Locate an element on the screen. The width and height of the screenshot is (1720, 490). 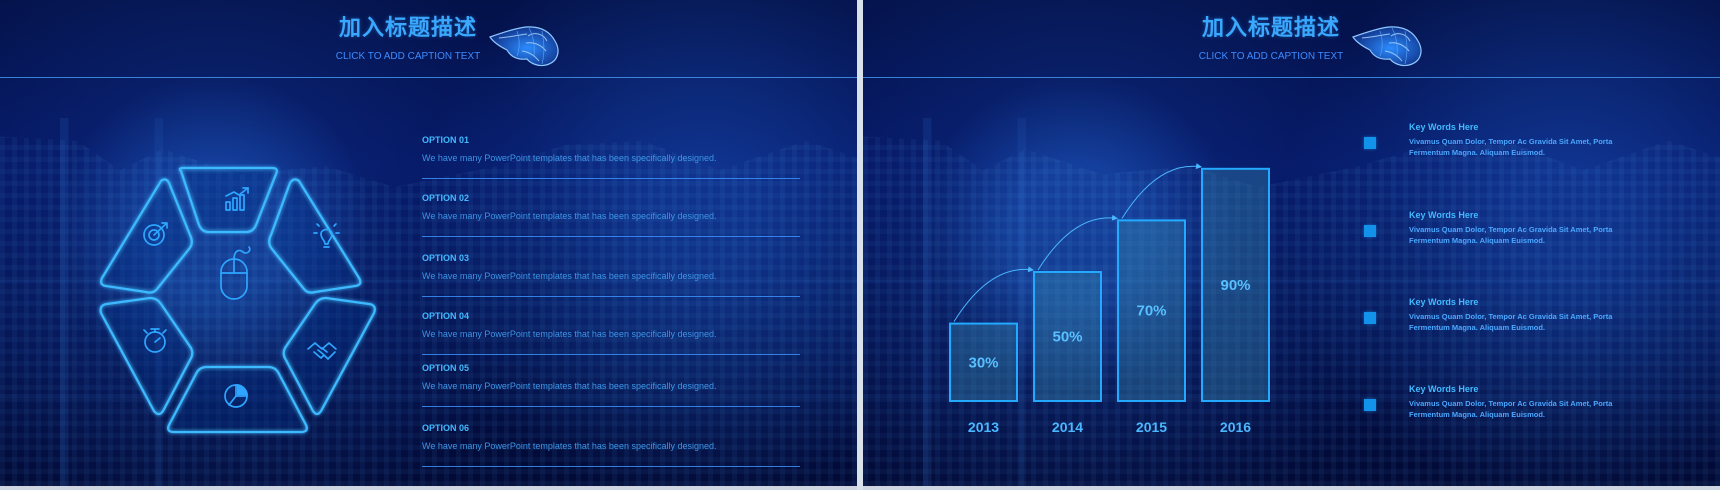
bar-value-label: 70% is located at coordinates (1151, 311).